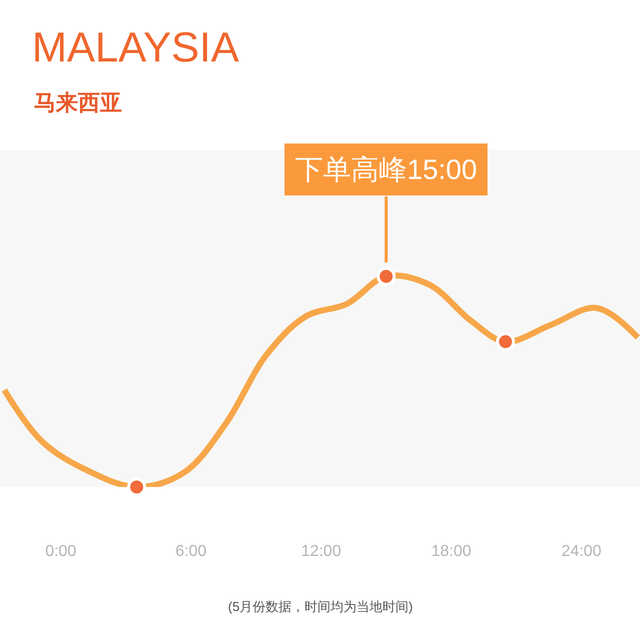 The image size is (640, 640). I want to click on text: (5月份数据，时间均为当地时间), so click(320, 606).